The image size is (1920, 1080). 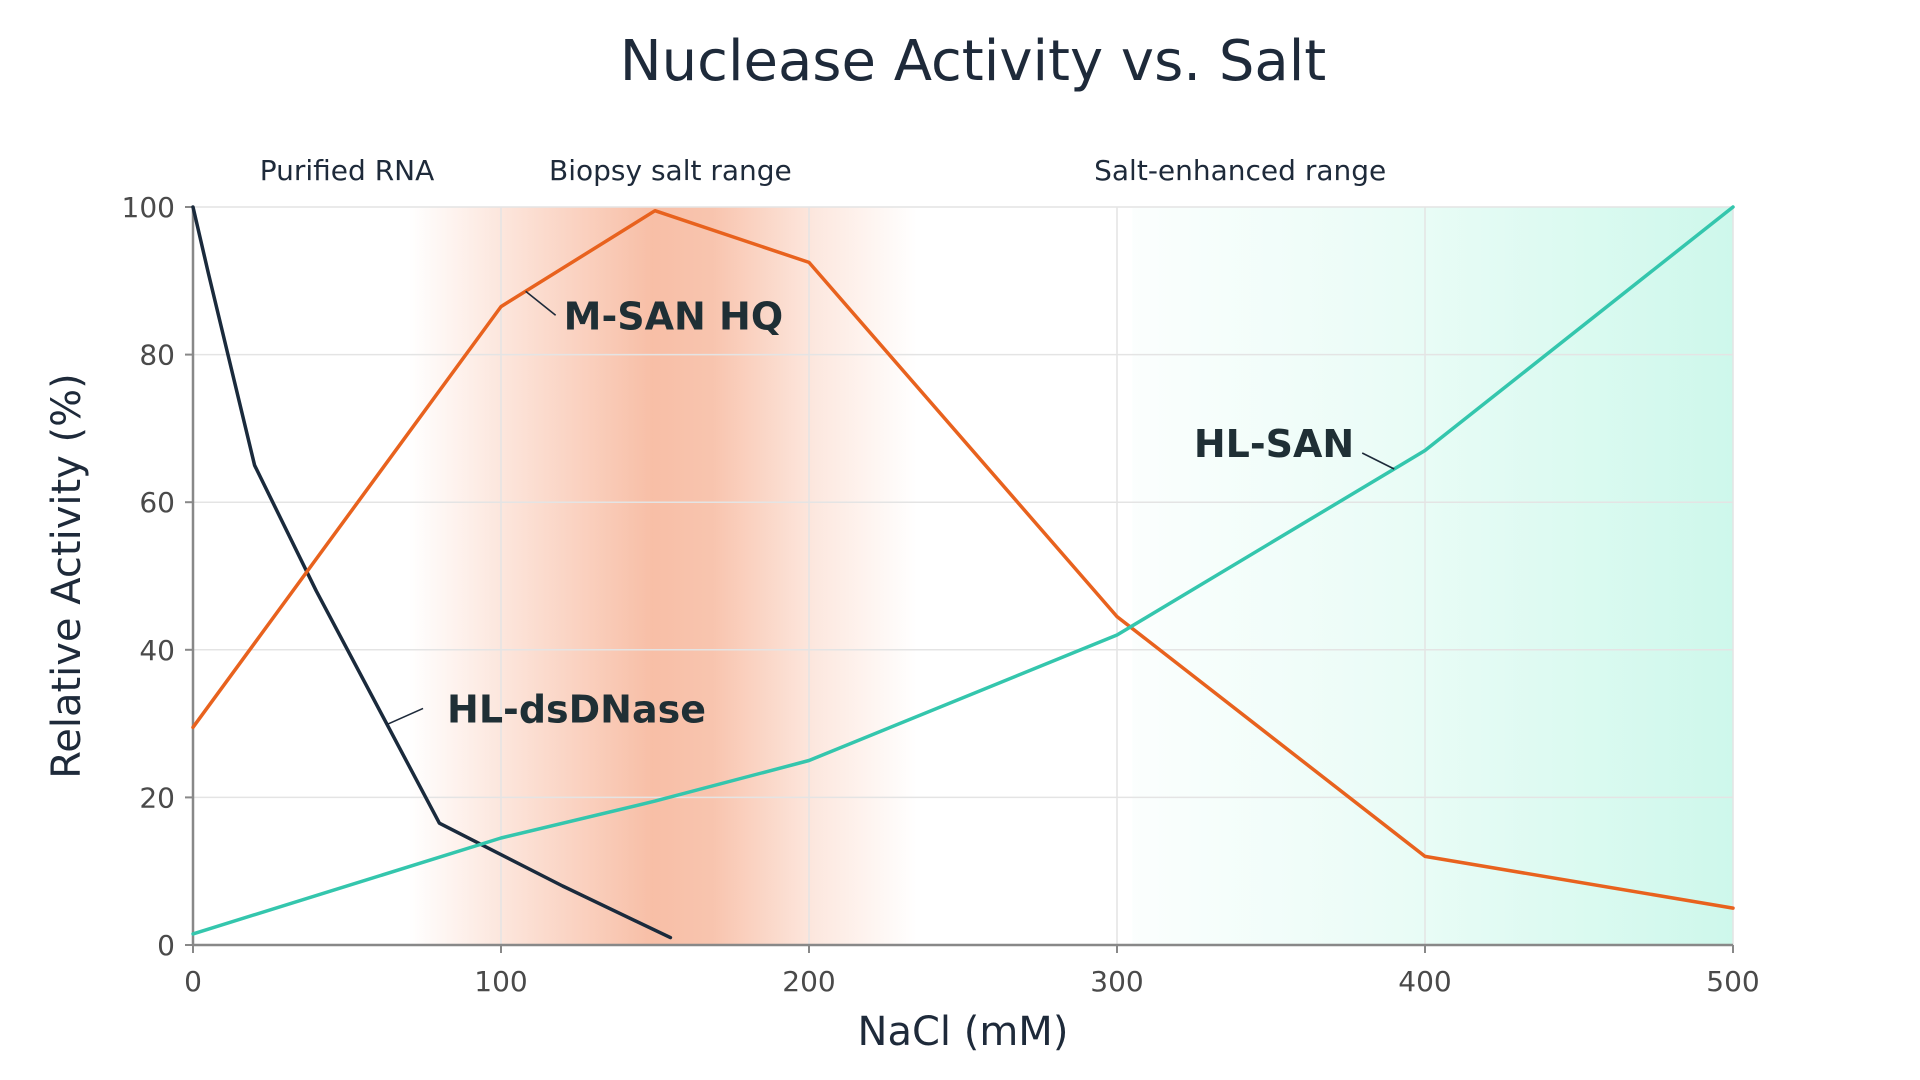 I want to click on x-tick-labels: 0 100 200 300 400 500, so click(x=972, y=971).